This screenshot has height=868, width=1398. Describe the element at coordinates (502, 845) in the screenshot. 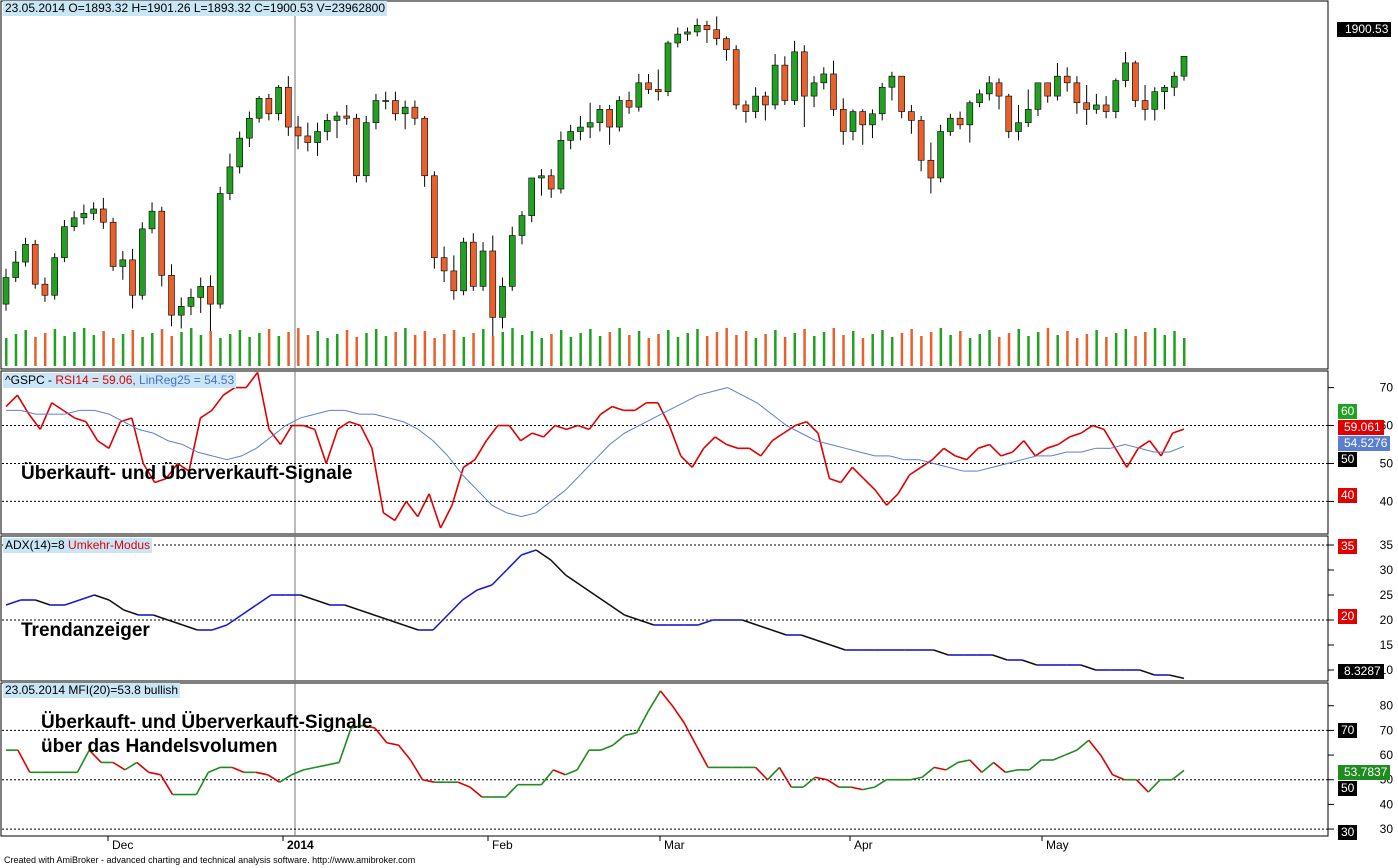

I see `x-tick-label: Feb` at that location.